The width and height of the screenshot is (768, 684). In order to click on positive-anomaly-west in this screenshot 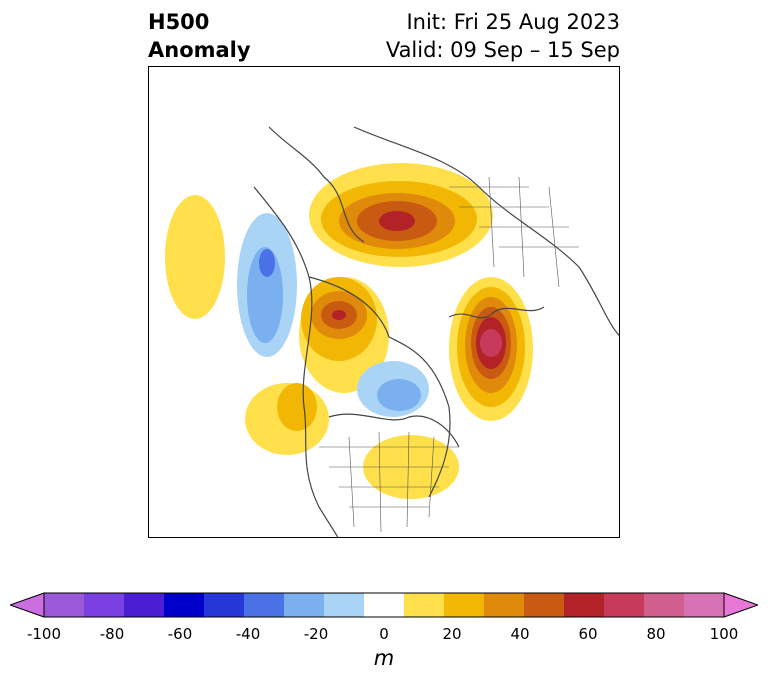, I will do `click(247, 325)`.